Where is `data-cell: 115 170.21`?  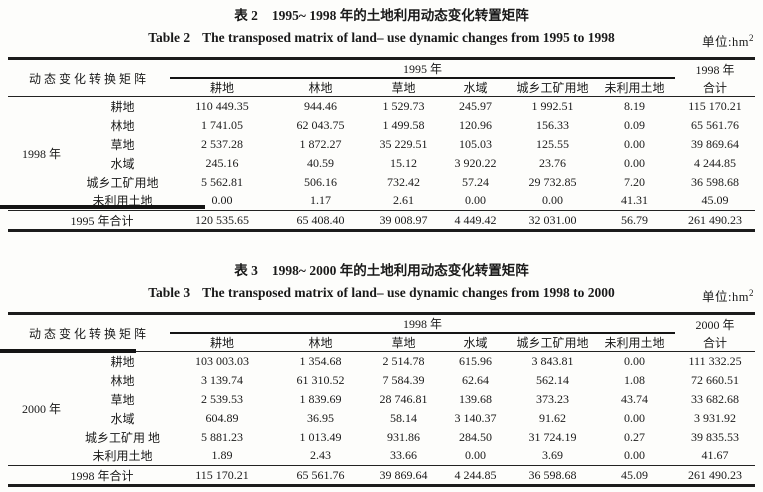
data-cell: 115 170.21 is located at coordinates (715, 105).